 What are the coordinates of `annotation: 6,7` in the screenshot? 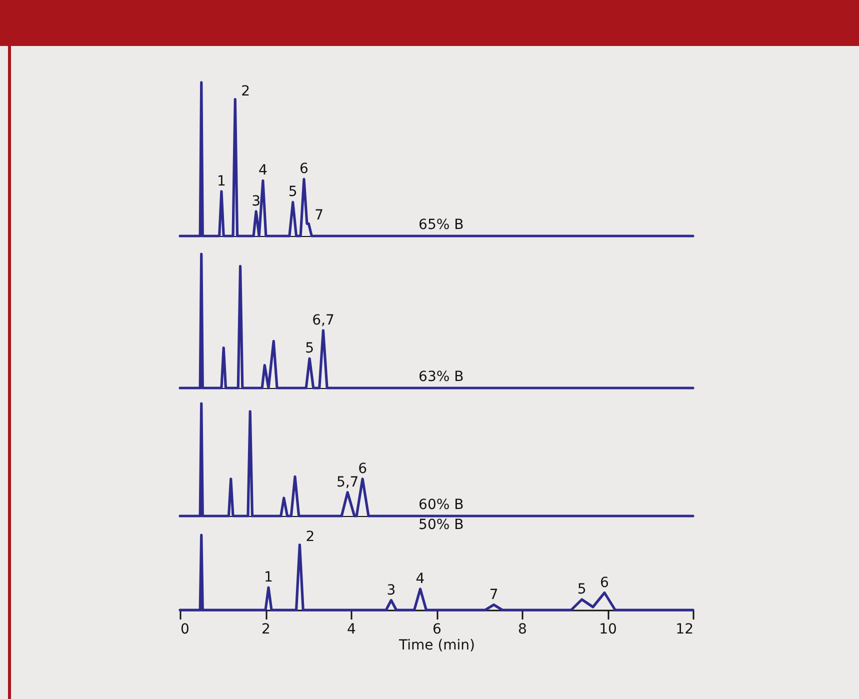 It's located at (323, 320).